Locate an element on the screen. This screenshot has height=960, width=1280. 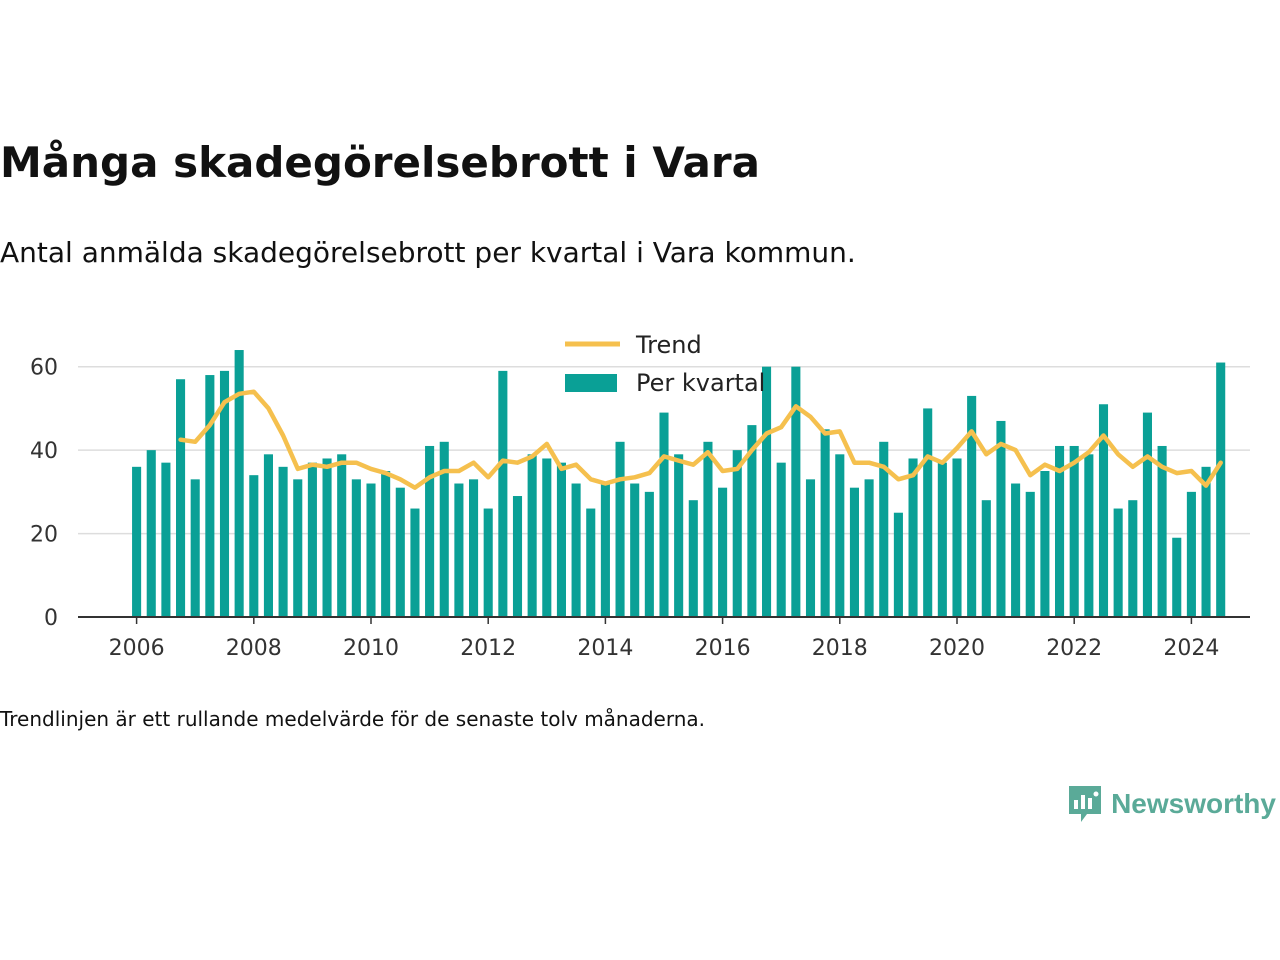
y-tick-label: 20 is located at coordinates (44, 535).